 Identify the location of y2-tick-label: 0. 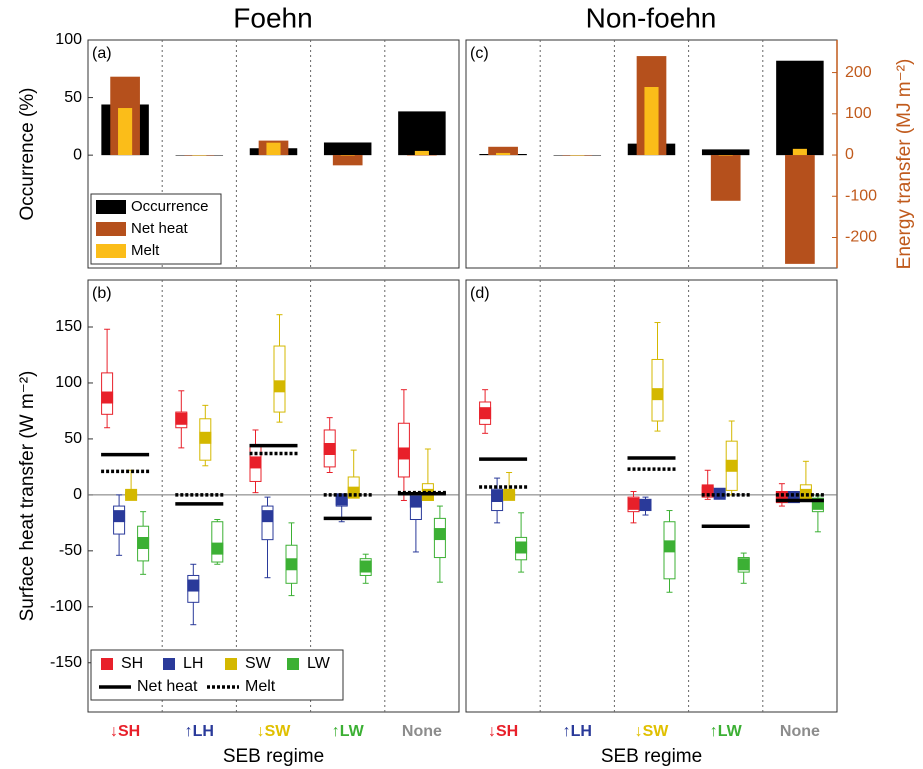
(849, 154).